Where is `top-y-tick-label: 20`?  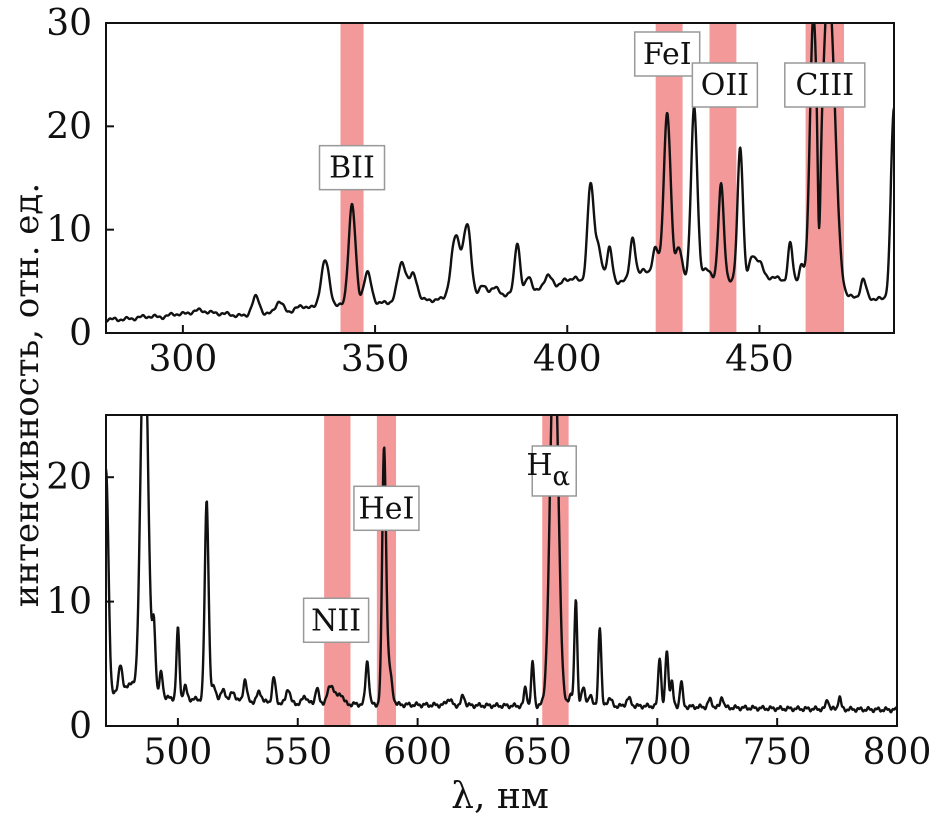
top-y-tick-label: 20 is located at coordinates (69, 126).